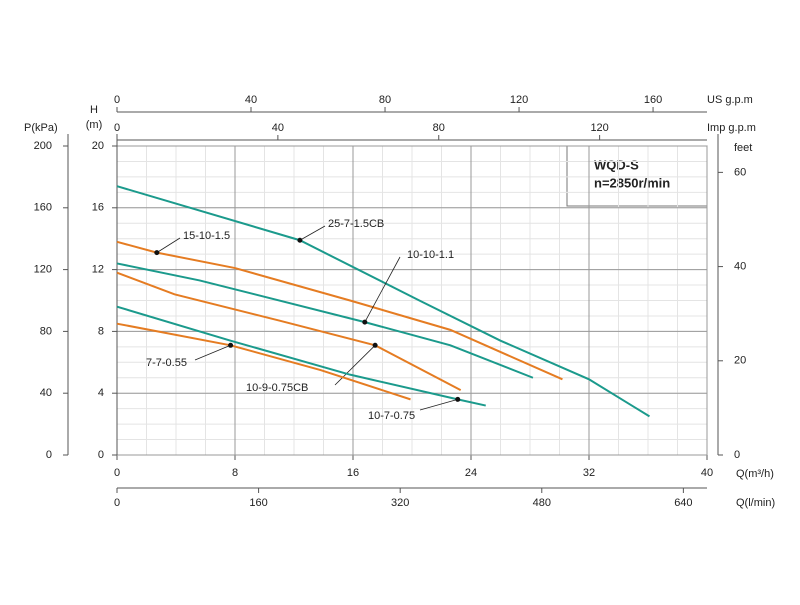 This screenshot has height=605, width=800. I want to click on y-tick-label: 8, so click(101, 331).